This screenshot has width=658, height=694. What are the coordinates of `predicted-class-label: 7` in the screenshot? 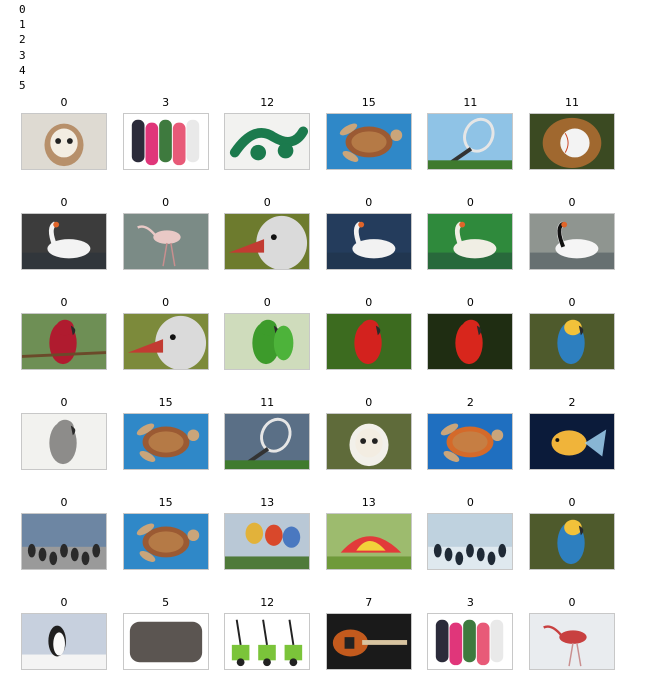 It's located at (369, 602).